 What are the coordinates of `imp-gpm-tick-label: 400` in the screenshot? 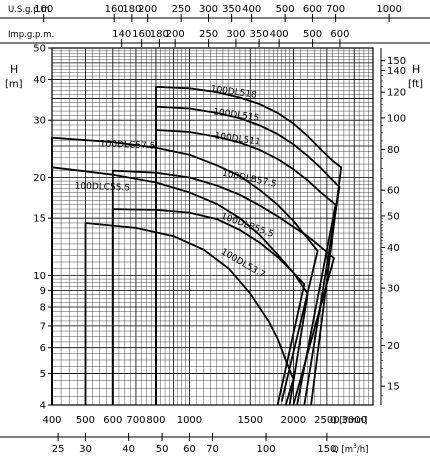 It's located at (279, 34).